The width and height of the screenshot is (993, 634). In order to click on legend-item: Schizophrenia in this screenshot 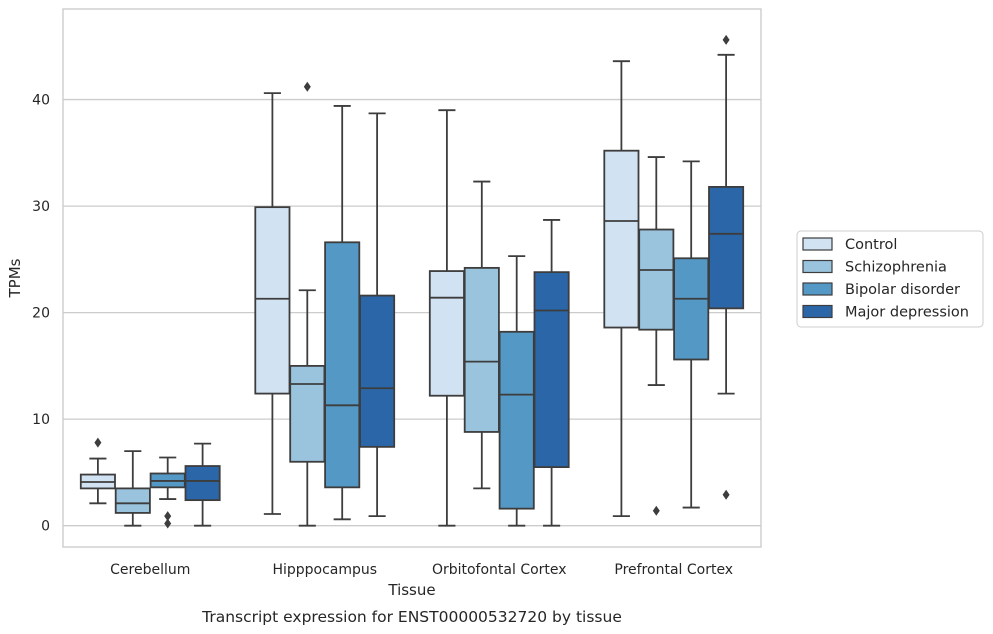, I will do `click(874, 267)`.